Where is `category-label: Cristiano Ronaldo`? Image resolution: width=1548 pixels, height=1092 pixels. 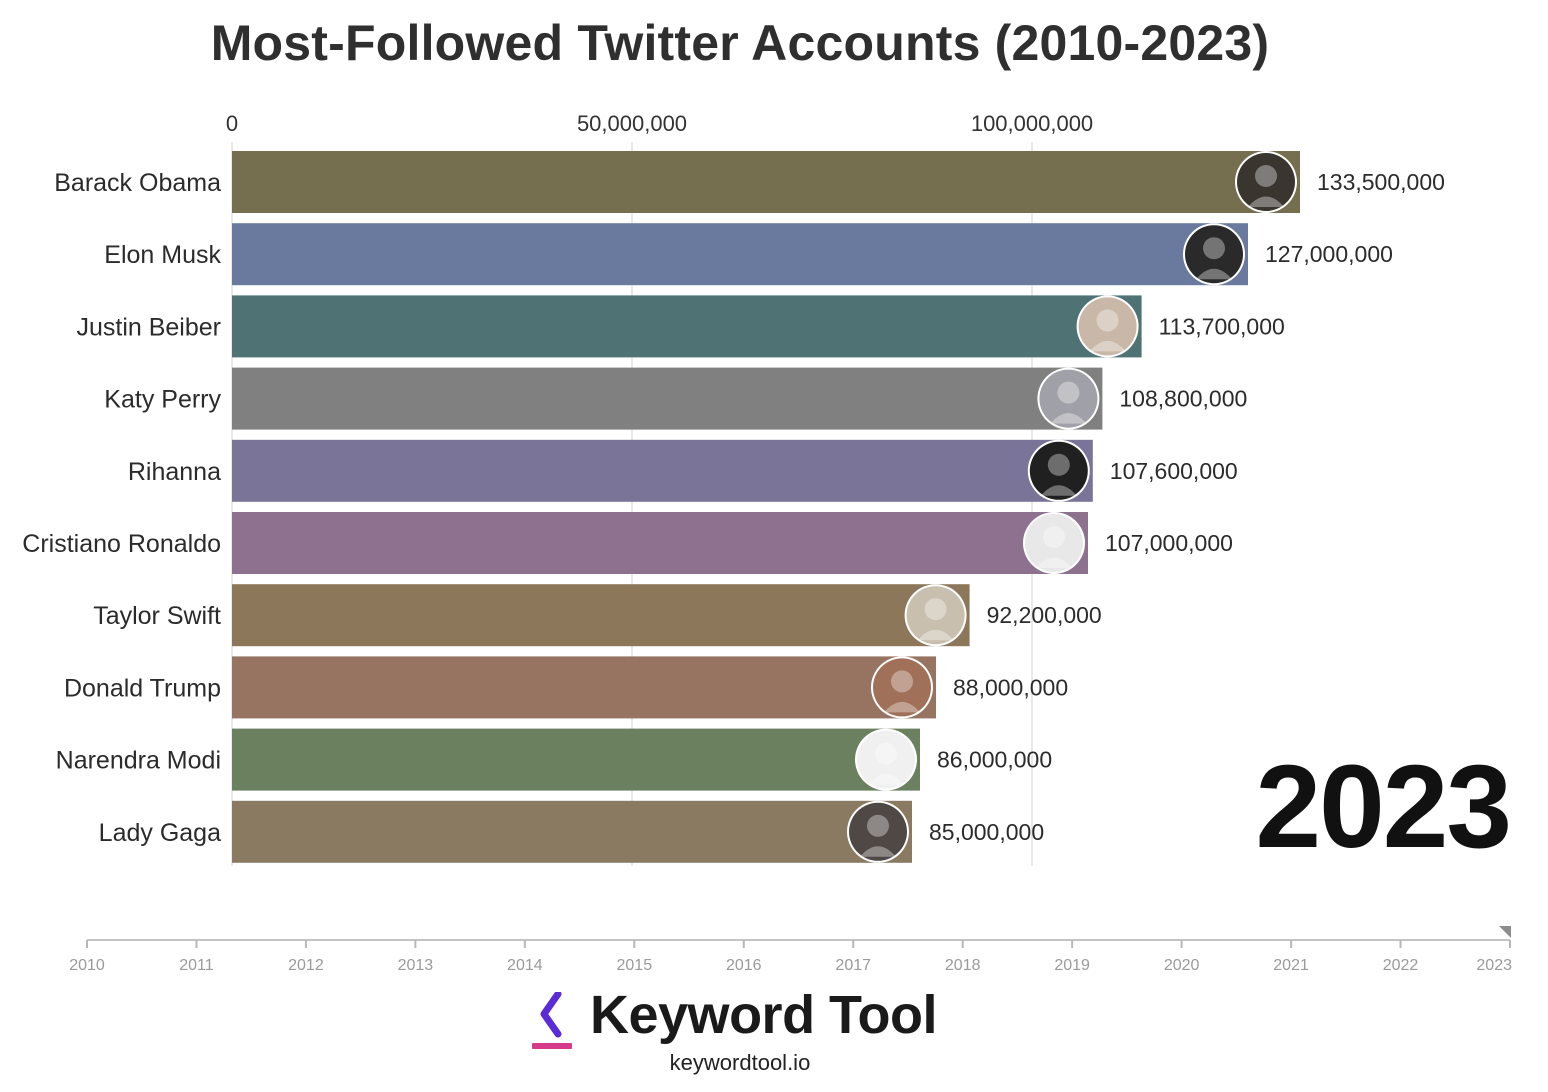 category-label: Cristiano Ronaldo is located at coordinates (121, 544).